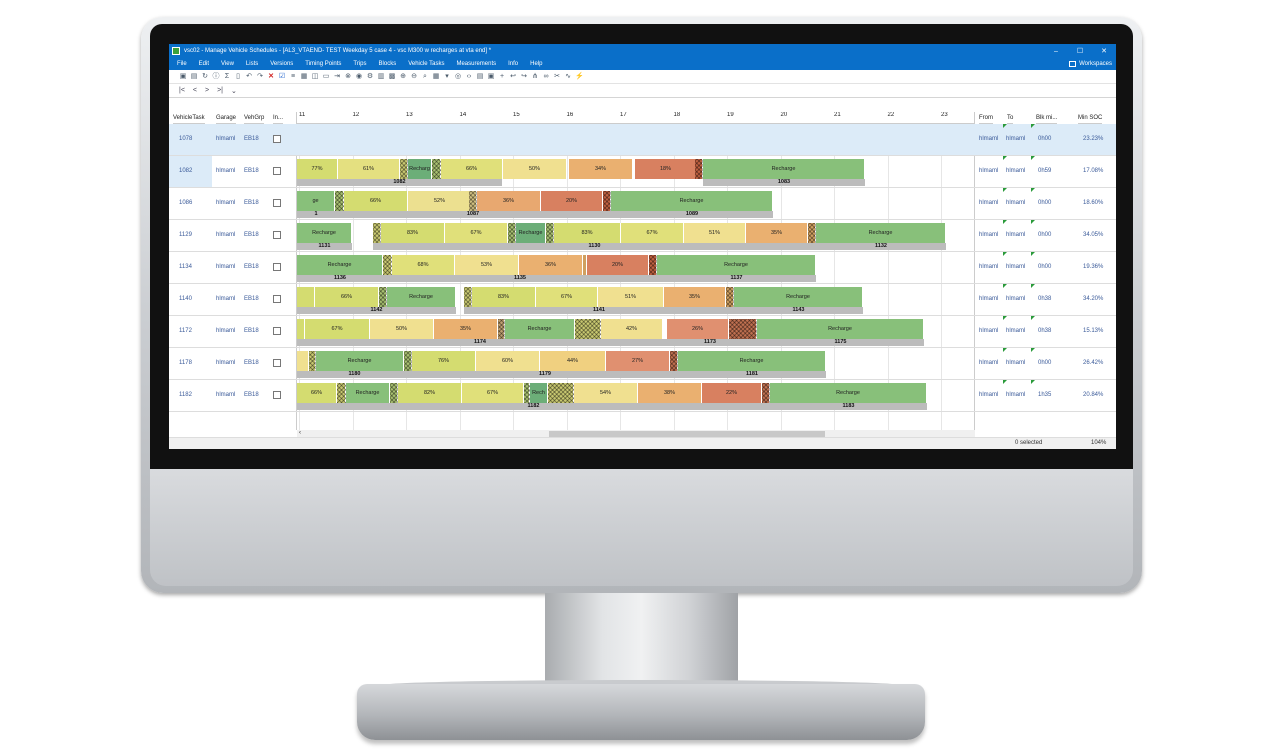 The image size is (1280, 750). Describe the element at coordinates (249, 76) in the screenshot. I see `undo-icon: ↶` at that location.